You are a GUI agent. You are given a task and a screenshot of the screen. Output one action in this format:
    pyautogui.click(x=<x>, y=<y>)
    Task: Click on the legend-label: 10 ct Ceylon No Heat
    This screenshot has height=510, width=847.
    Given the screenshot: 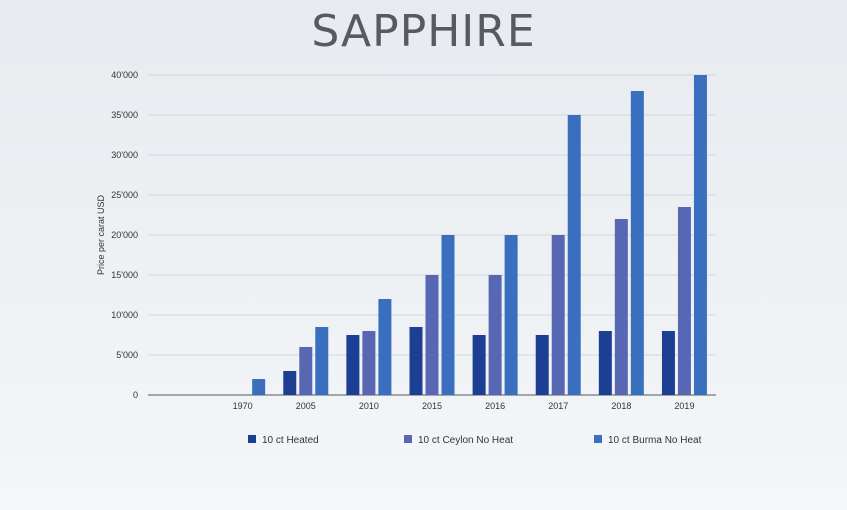 What is the action you would take?
    pyautogui.click(x=465, y=440)
    